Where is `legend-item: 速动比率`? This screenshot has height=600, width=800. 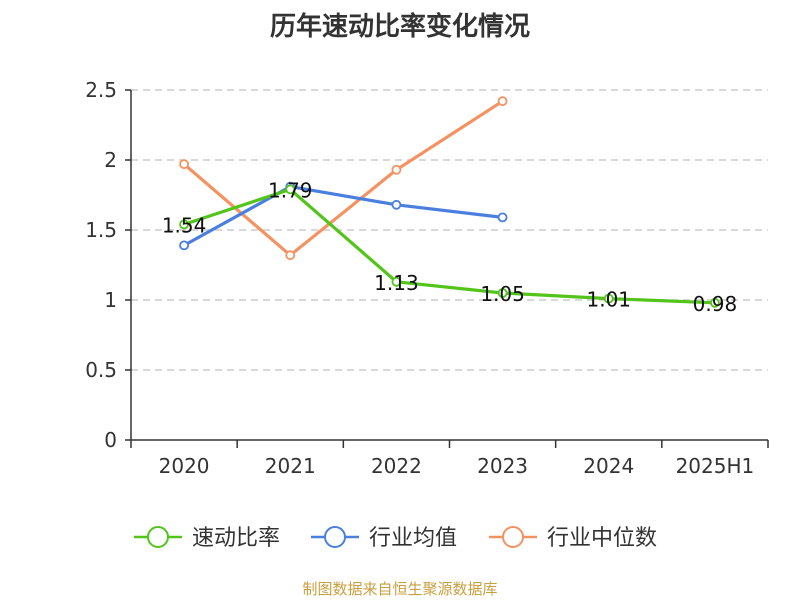 legend-item: 速动比率 is located at coordinates (207, 538).